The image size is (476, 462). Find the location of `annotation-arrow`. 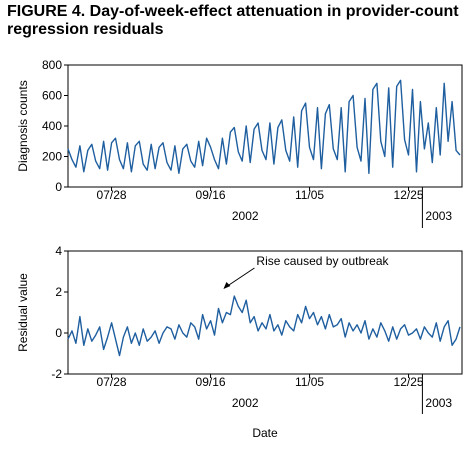

annotation-arrow is located at coordinates (239, 278).